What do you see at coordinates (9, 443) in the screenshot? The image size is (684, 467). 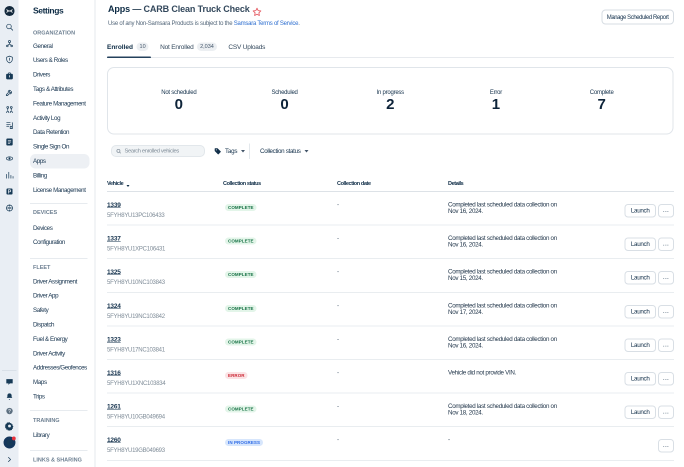 I see `svg-text: C` at bounding box center [9, 443].